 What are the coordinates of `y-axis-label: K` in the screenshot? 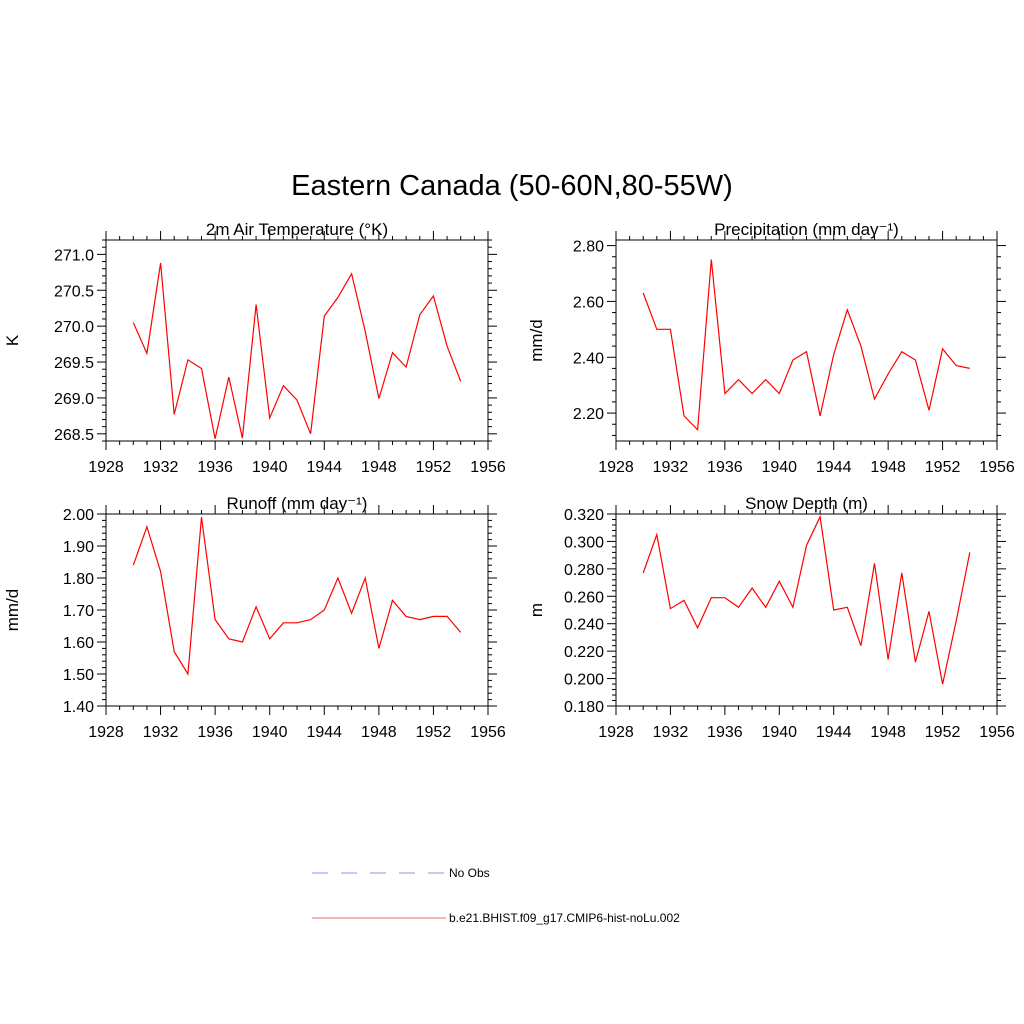 It's located at (12, 340).